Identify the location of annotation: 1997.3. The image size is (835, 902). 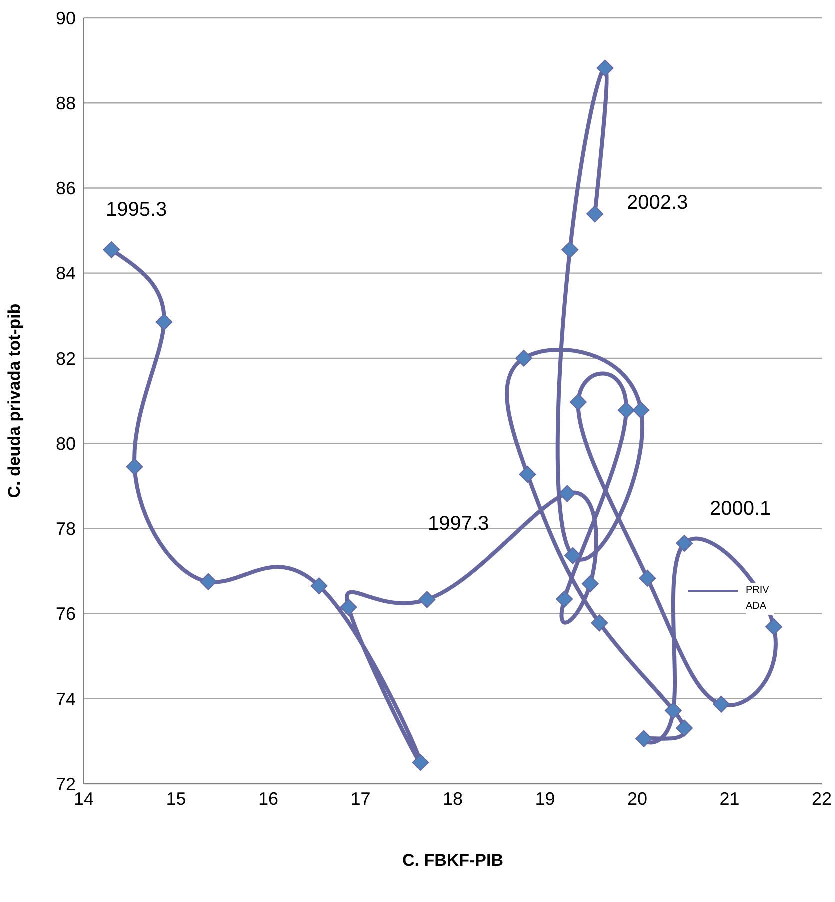
(459, 524).